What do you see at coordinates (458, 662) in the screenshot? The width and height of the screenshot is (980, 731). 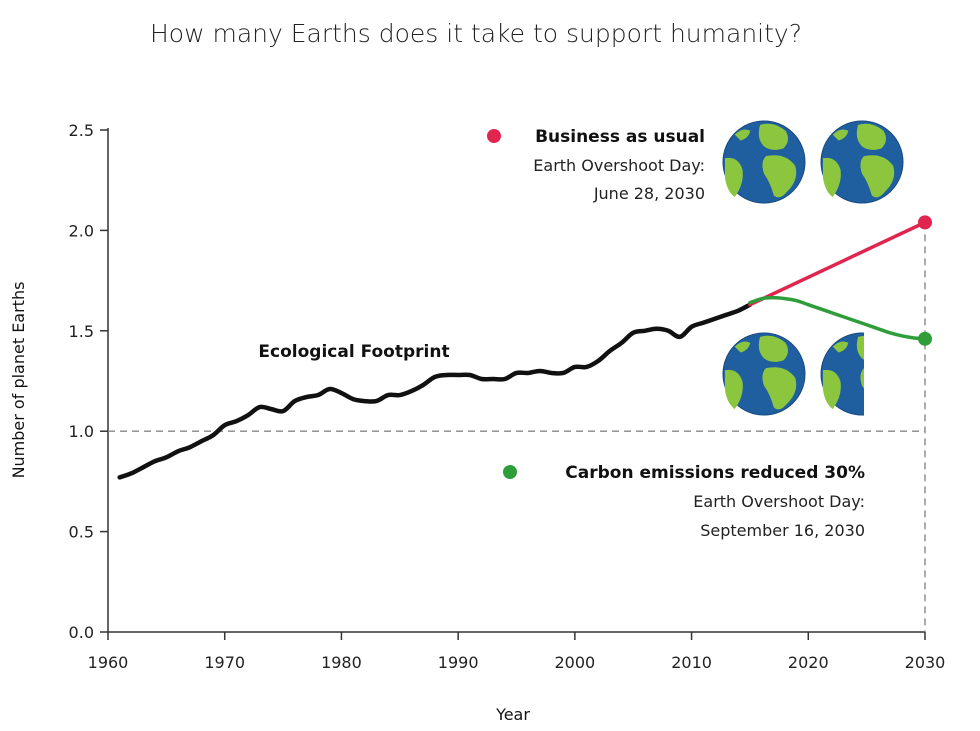 I see `x-tick-label: 1990` at bounding box center [458, 662].